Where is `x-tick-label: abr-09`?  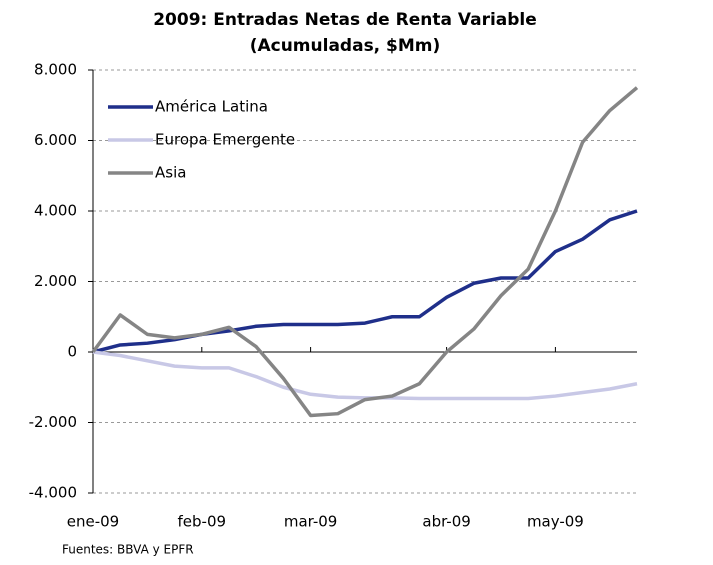
x-tick-label: abr-09 is located at coordinates (446, 522).